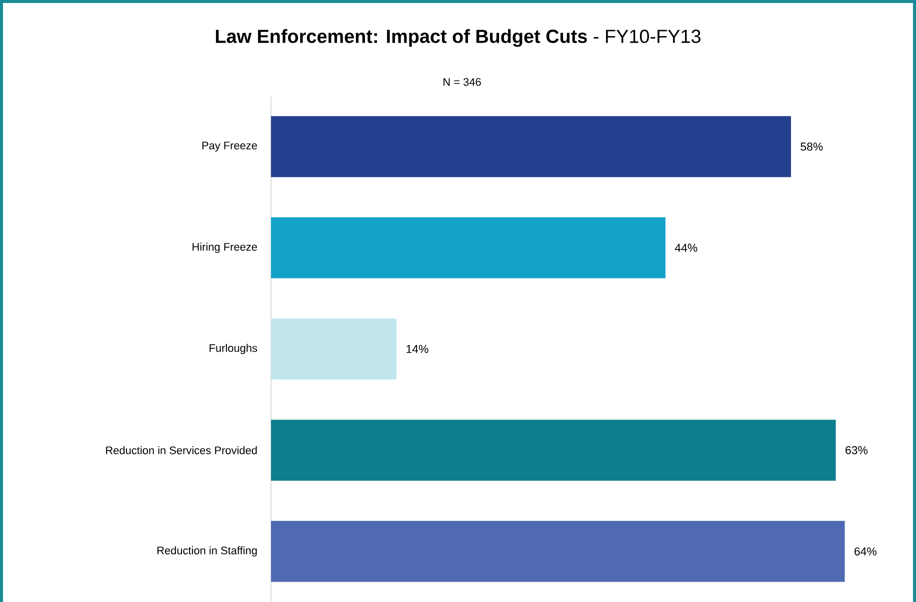  I want to click on y-tick-label: Pay Freeze, so click(229, 147).